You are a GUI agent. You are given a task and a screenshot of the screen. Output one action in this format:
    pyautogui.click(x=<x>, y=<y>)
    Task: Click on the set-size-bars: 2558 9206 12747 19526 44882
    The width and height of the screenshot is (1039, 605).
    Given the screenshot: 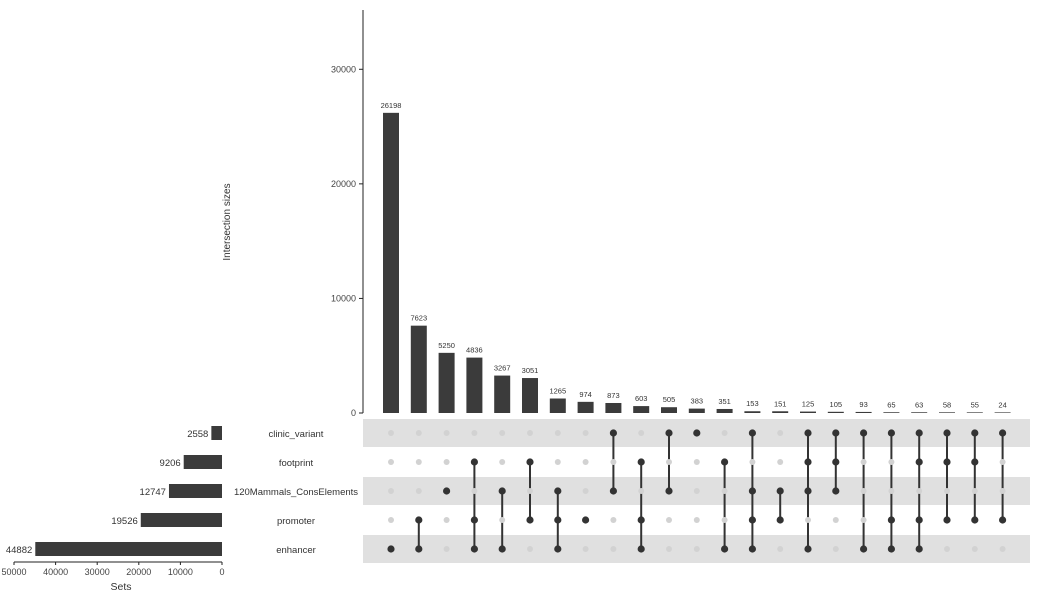 What is the action you would take?
    pyautogui.click(x=114, y=491)
    